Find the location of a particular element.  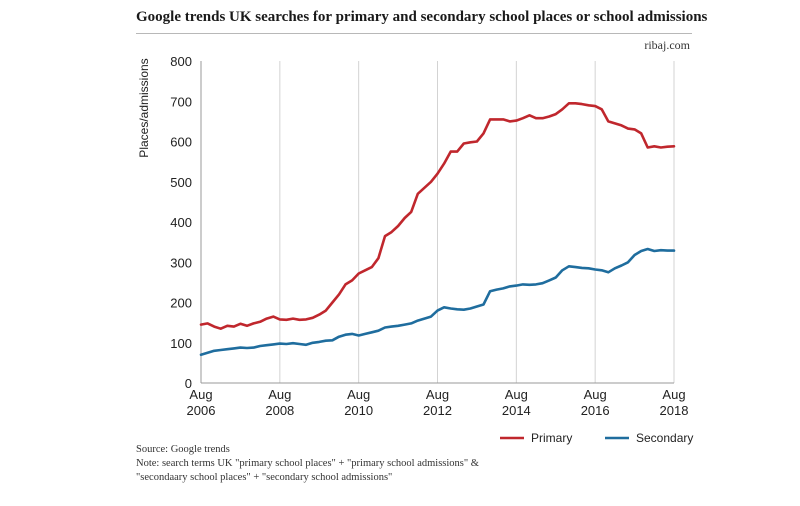

x-tick-label: Aug 2014 is located at coordinates (516, 402).